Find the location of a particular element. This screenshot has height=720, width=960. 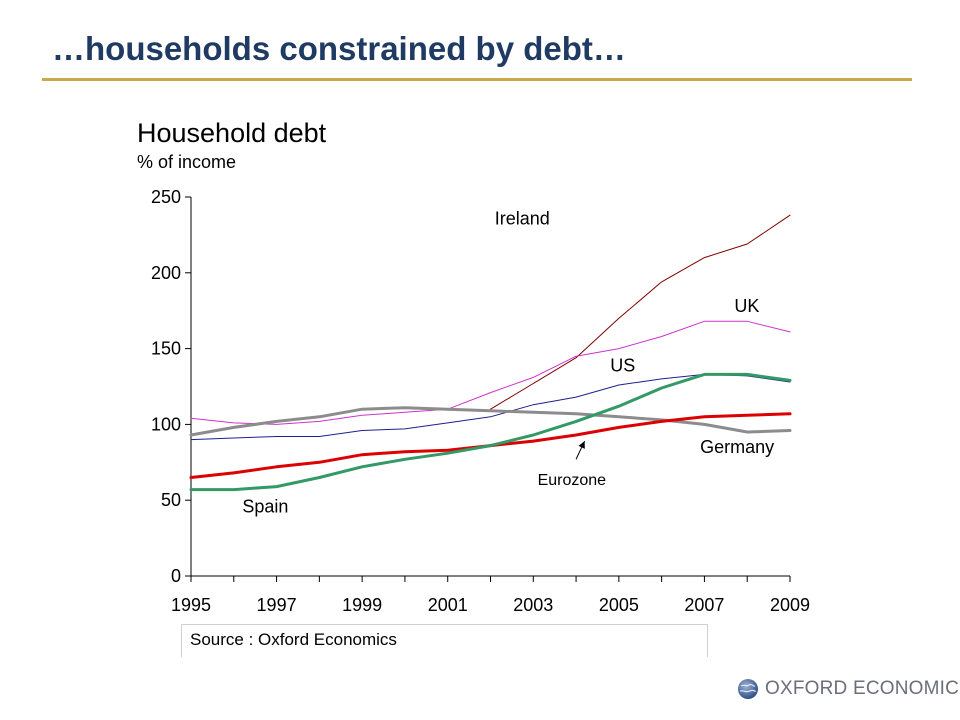

series-label-us: US is located at coordinates (622, 365).